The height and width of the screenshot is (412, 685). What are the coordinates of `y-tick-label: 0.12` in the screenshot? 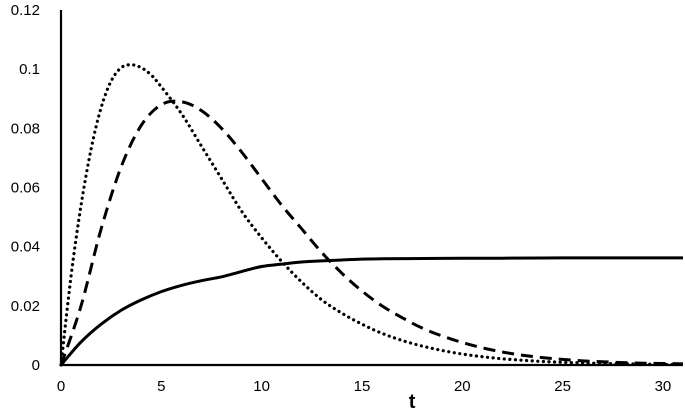 It's located at (25, 10).